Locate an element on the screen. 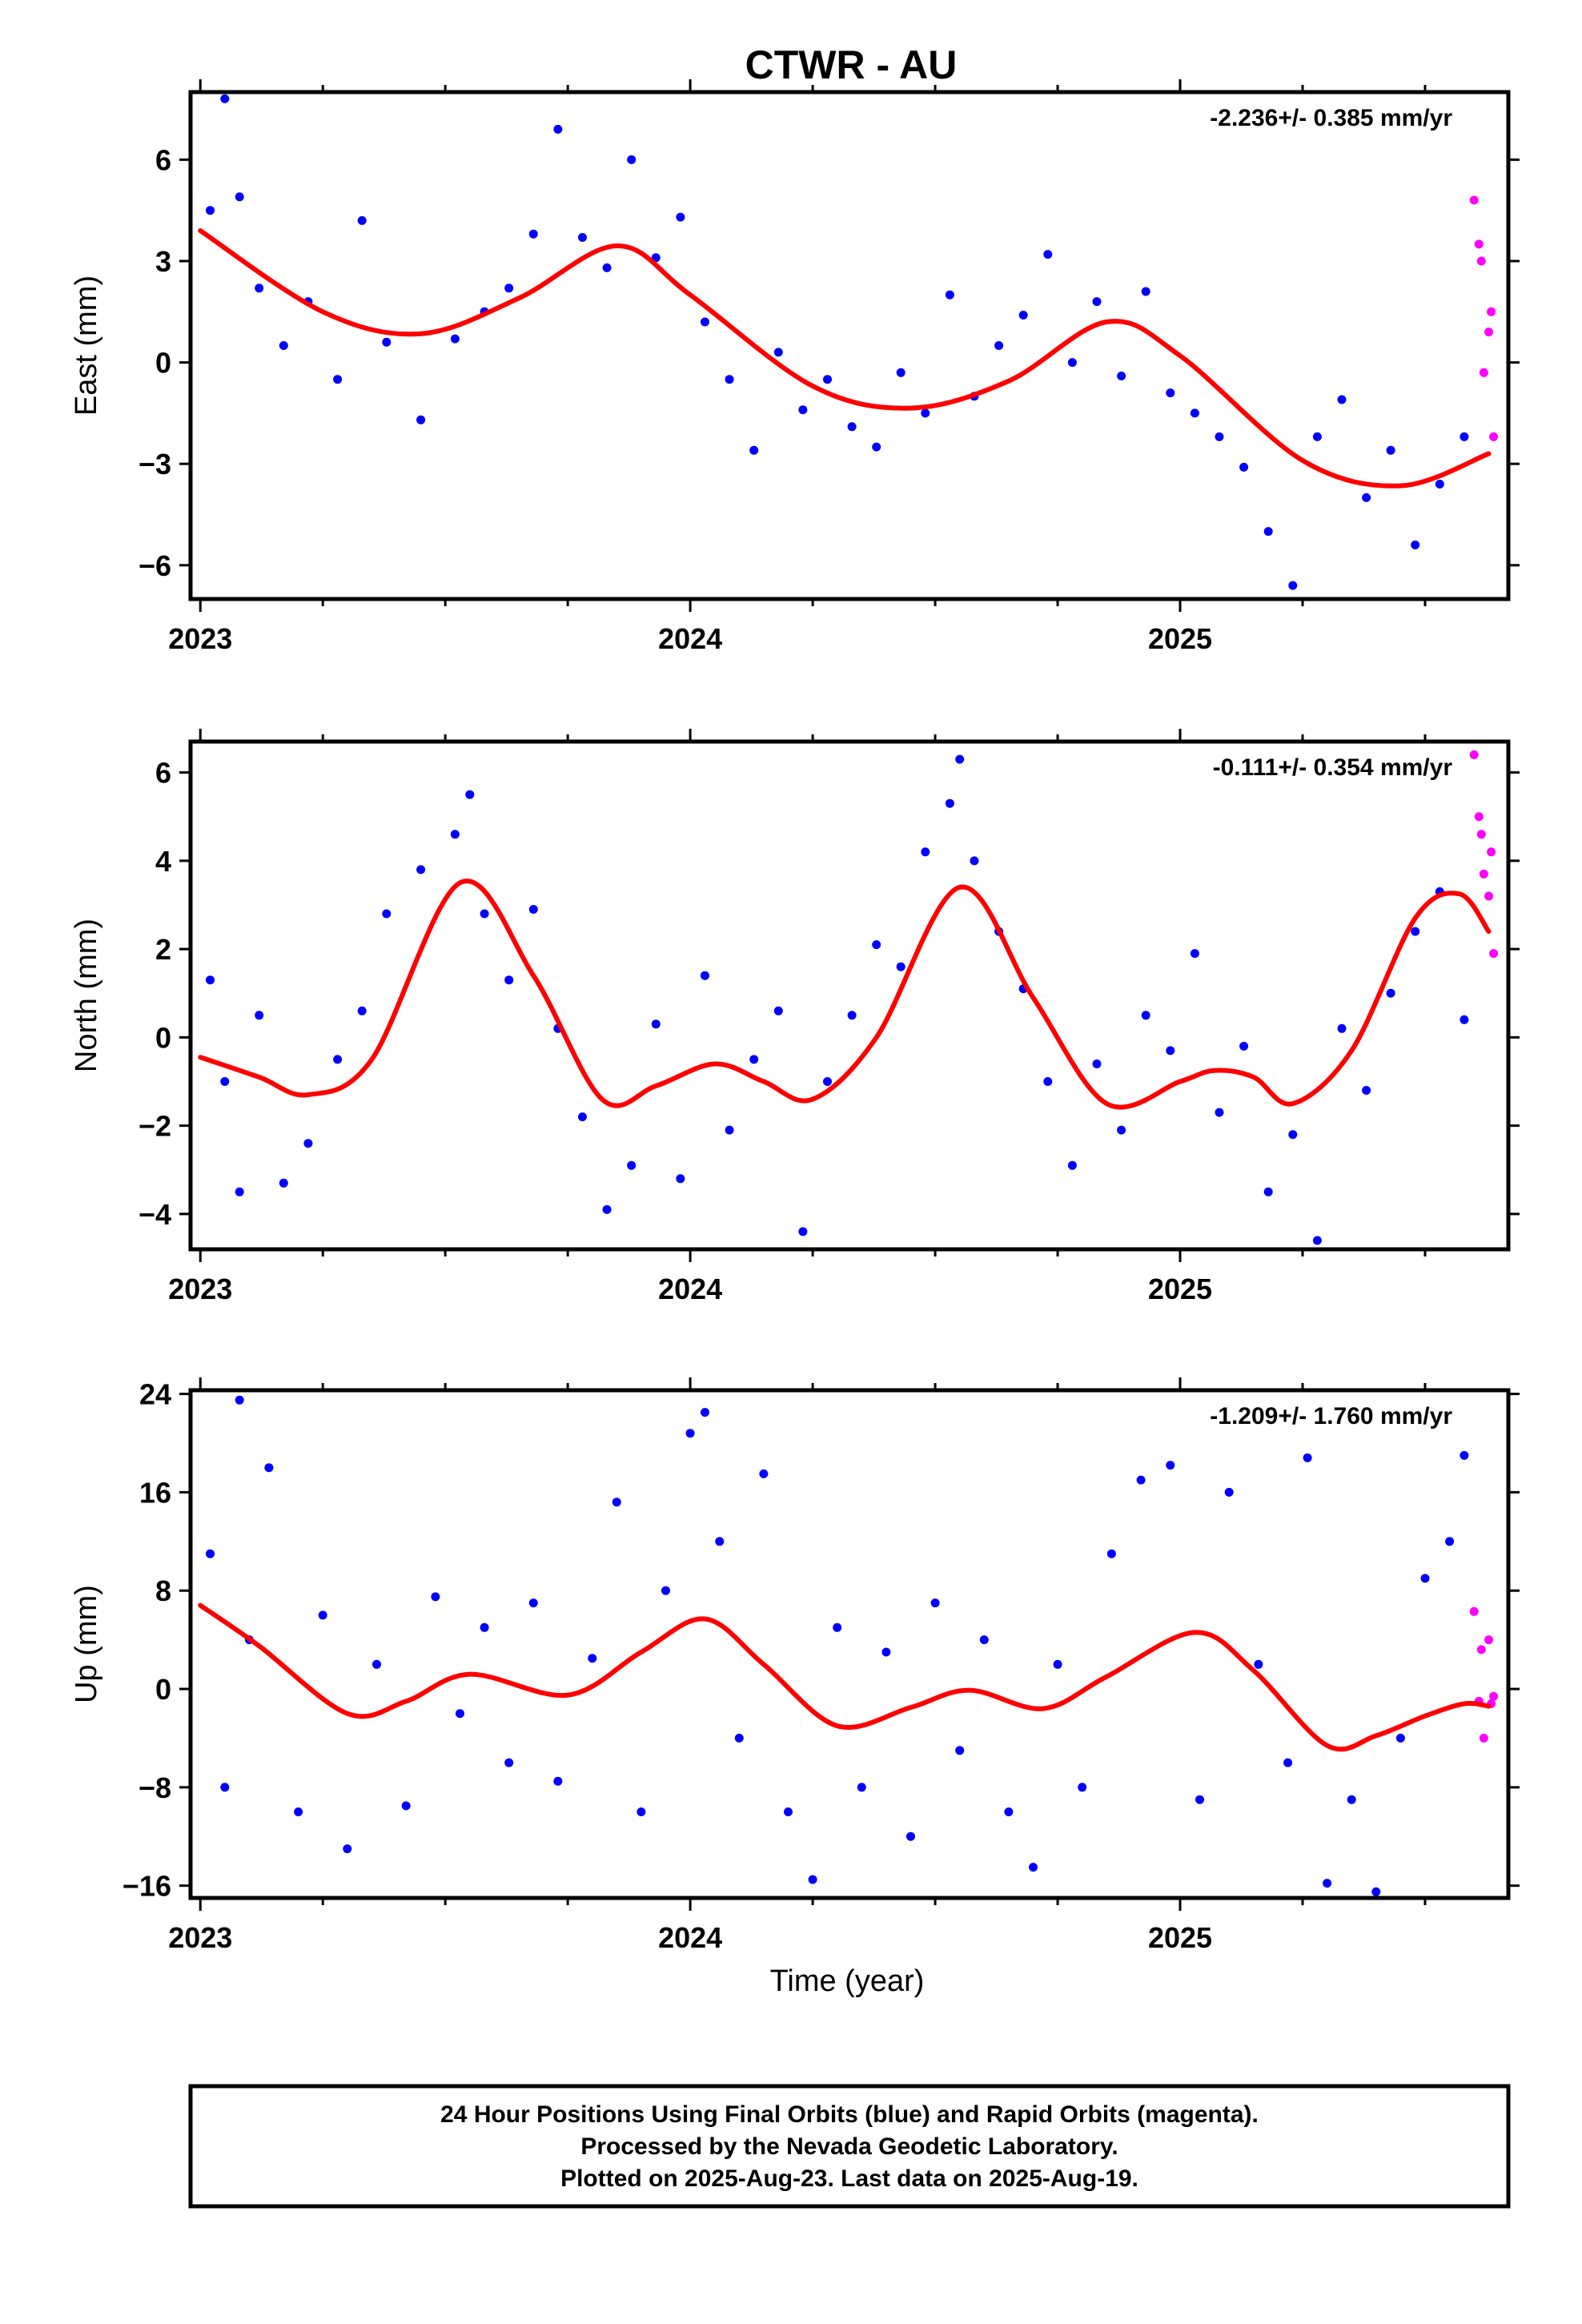 The height and width of the screenshot is (2324, 1582). up-y-tick-label: 8 is located at coordinates (163, 1591).